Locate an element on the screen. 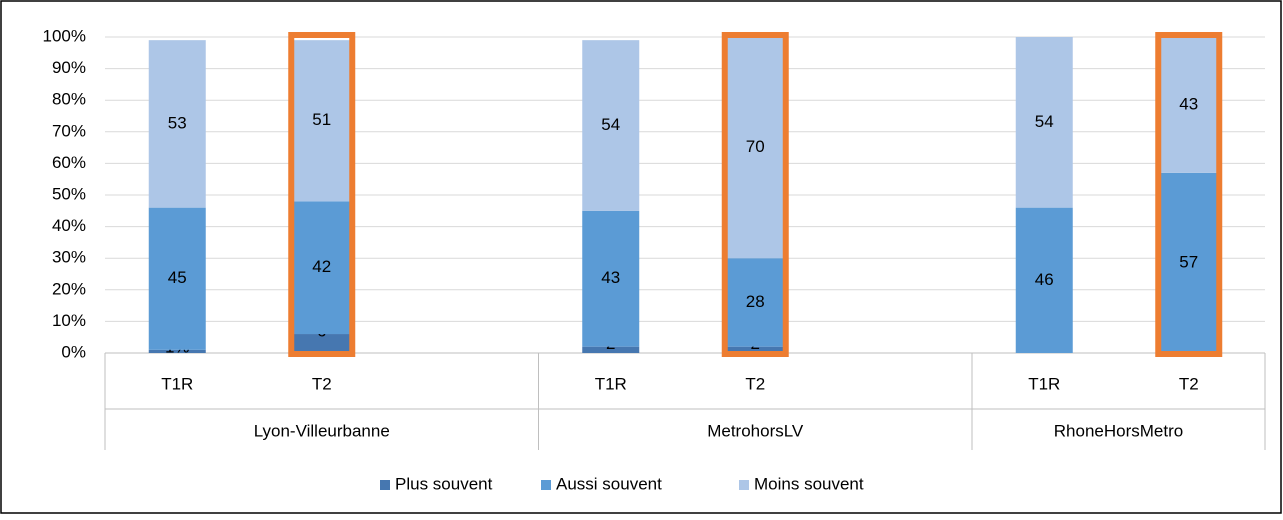  data-label: 70 is located at coordinates (755, 146).